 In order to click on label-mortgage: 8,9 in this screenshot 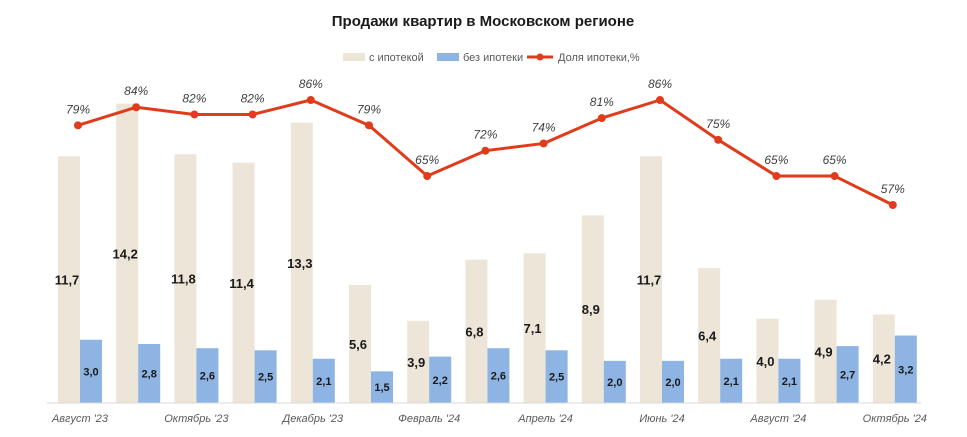, I will do `click(591, 309)`.